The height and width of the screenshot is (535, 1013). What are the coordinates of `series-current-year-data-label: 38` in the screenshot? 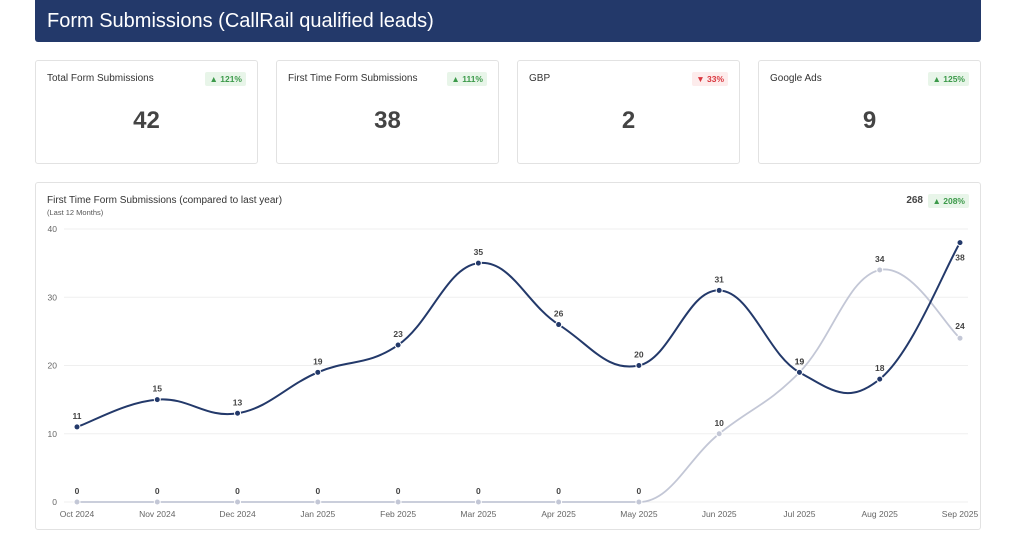 It's located at (960, 258).